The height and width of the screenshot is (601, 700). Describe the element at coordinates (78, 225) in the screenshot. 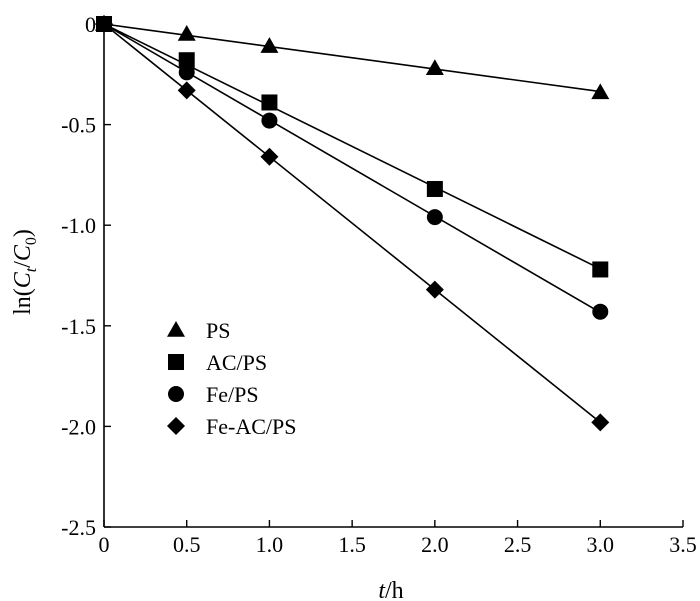

I see `y-tick-label: -1.0` at that location.